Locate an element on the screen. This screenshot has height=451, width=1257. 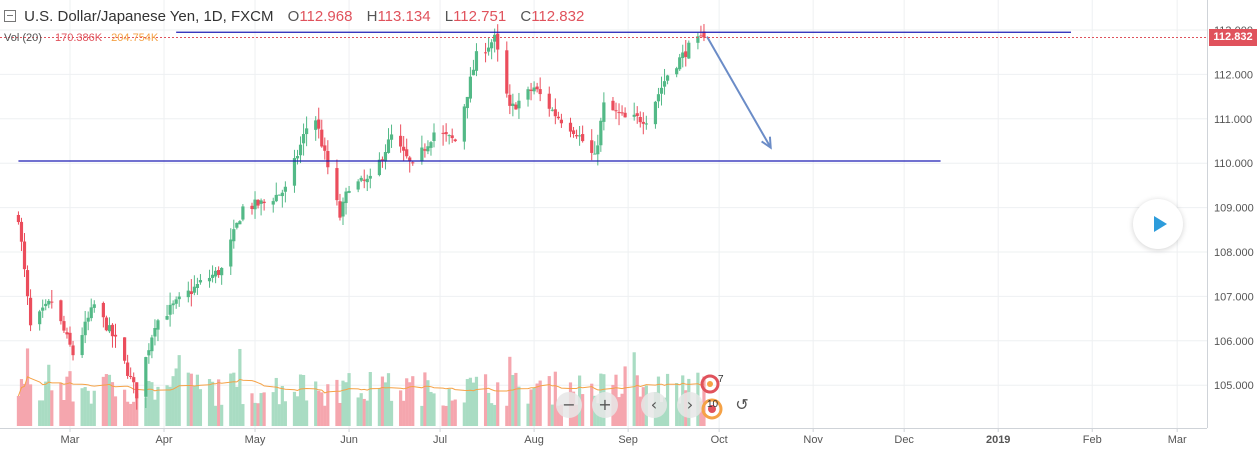
scroll-left-button: ‹ is located at coordinates (654, 405).